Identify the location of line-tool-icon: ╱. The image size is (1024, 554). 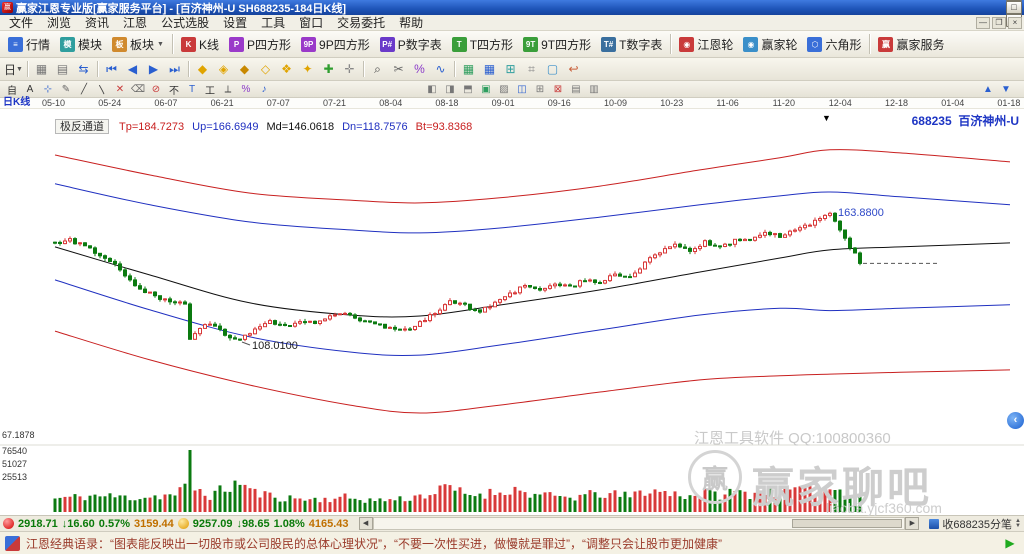
(84, 89).